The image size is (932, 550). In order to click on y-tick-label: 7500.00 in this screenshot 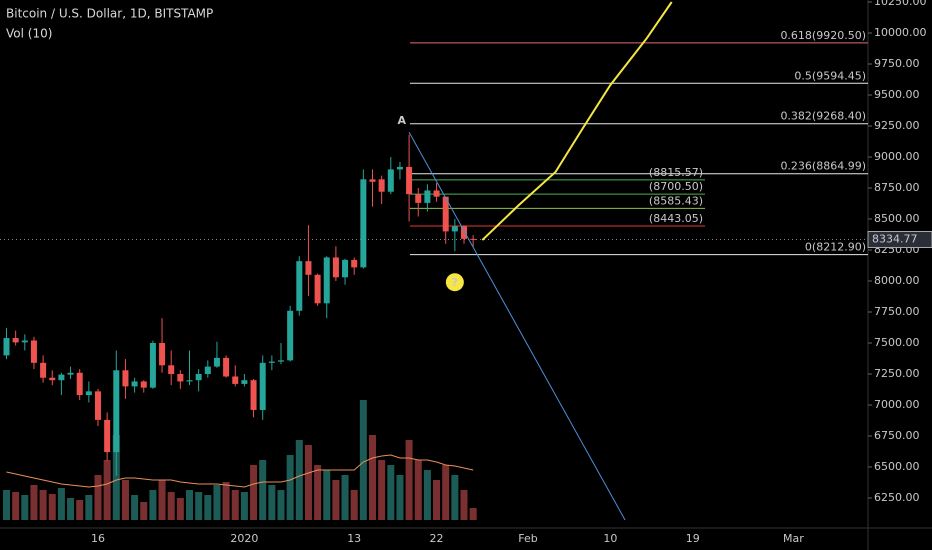, I will do `click(897, 342)`.